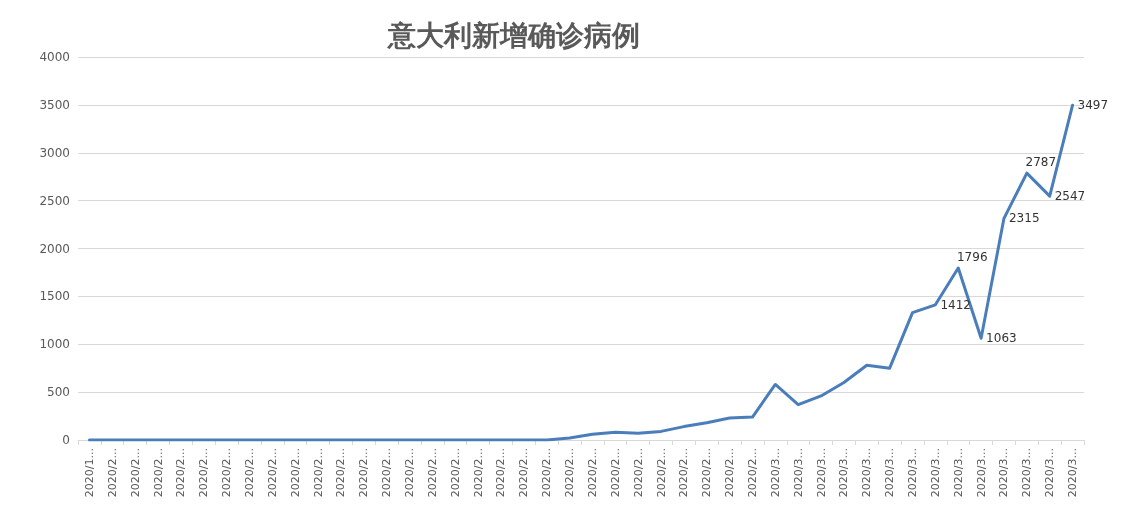 The width and height of the screenshot is (1132, 510). Describe the element at coordinates (54, 248) in the screenshot. I see `y-tick-label: 2000` at that location.